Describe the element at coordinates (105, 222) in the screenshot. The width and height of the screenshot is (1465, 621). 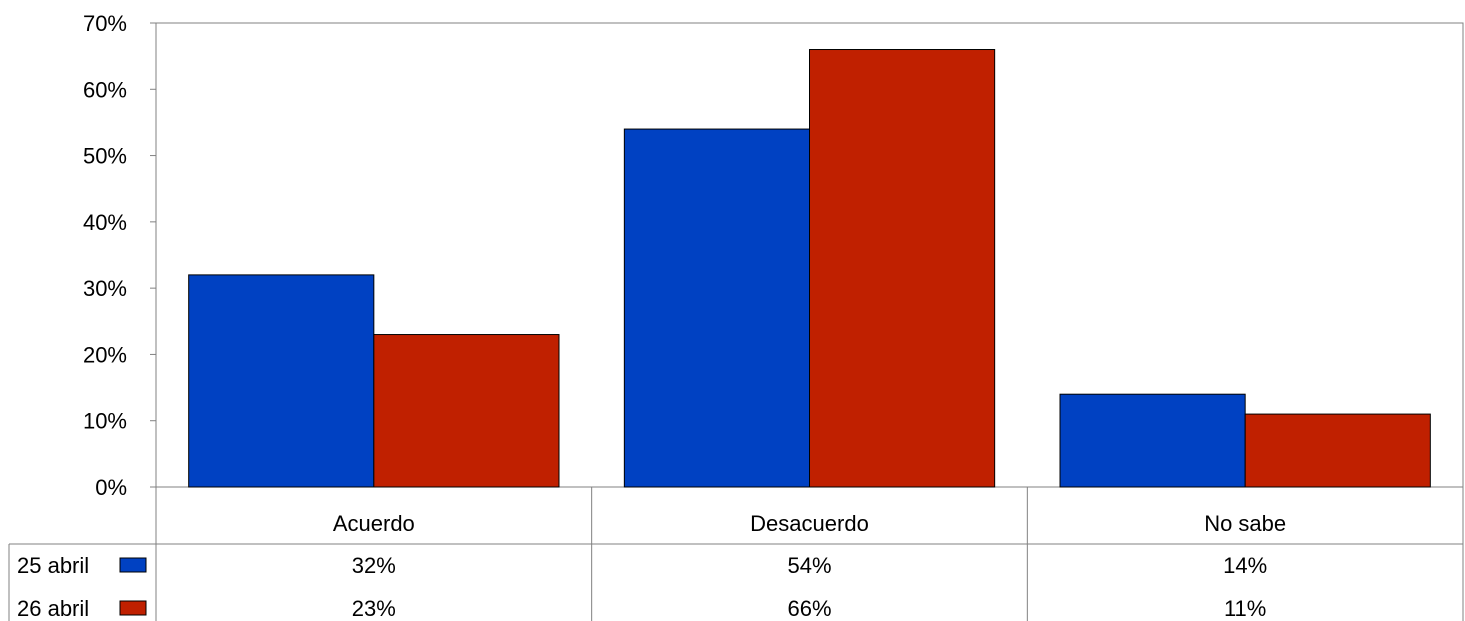
I see `y-tick-label: 40%` at that location.